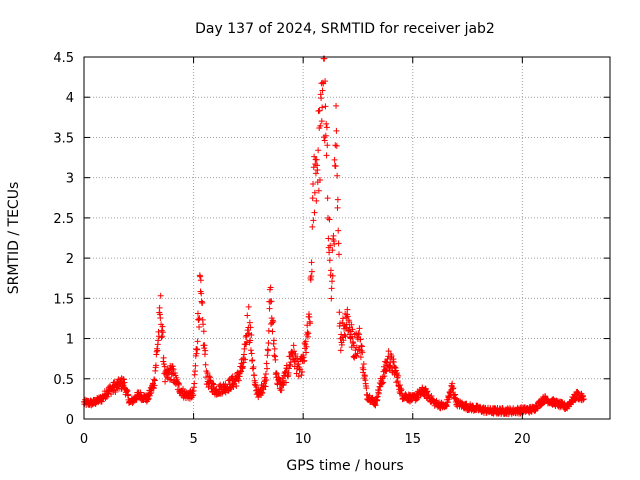 This screenshot has width=640, height=480. Describe the element at coordinates (193, 439) in the screenshot. I see `x-tick-label: 5` at that location.